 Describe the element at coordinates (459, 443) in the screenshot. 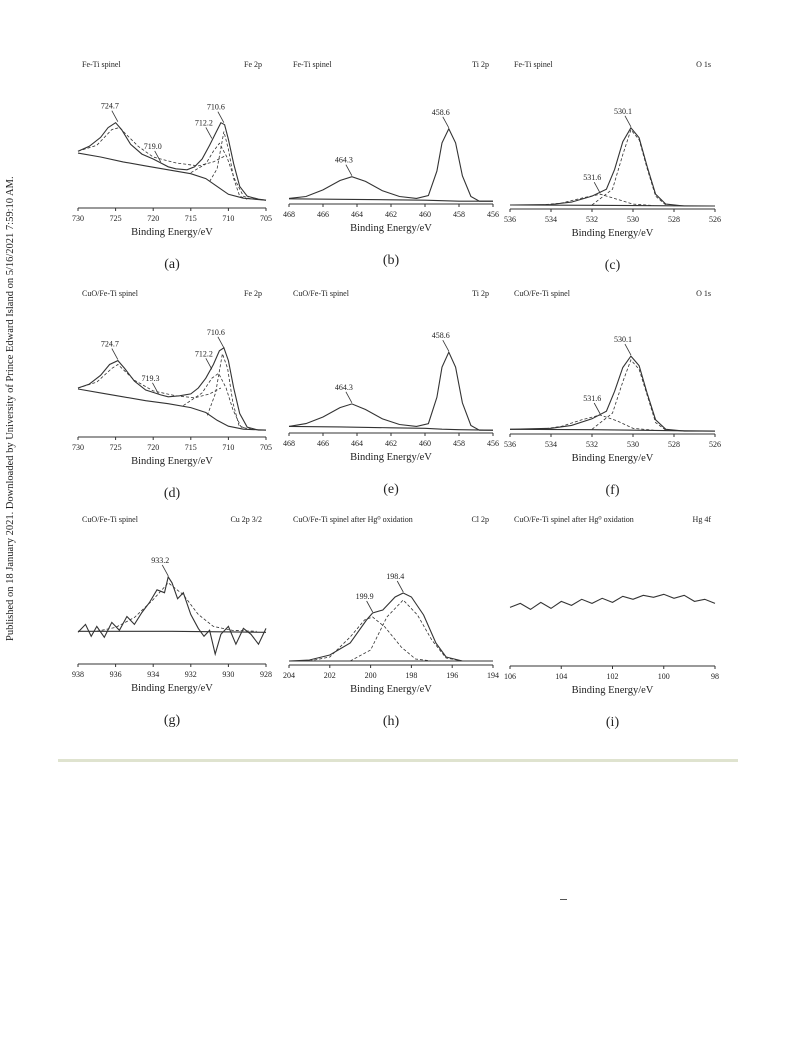

I see `x-tick-label: 458` at that location.